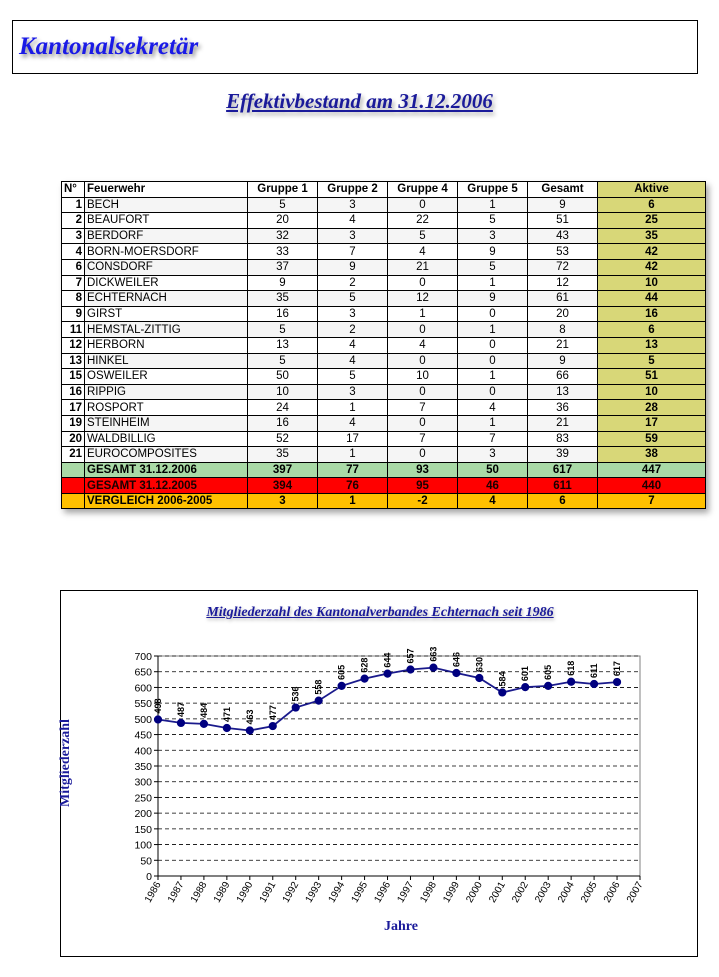  Describe the element at coordinates (562, 361) in the screenshot. I see `row-gesamt: 9` at that location.